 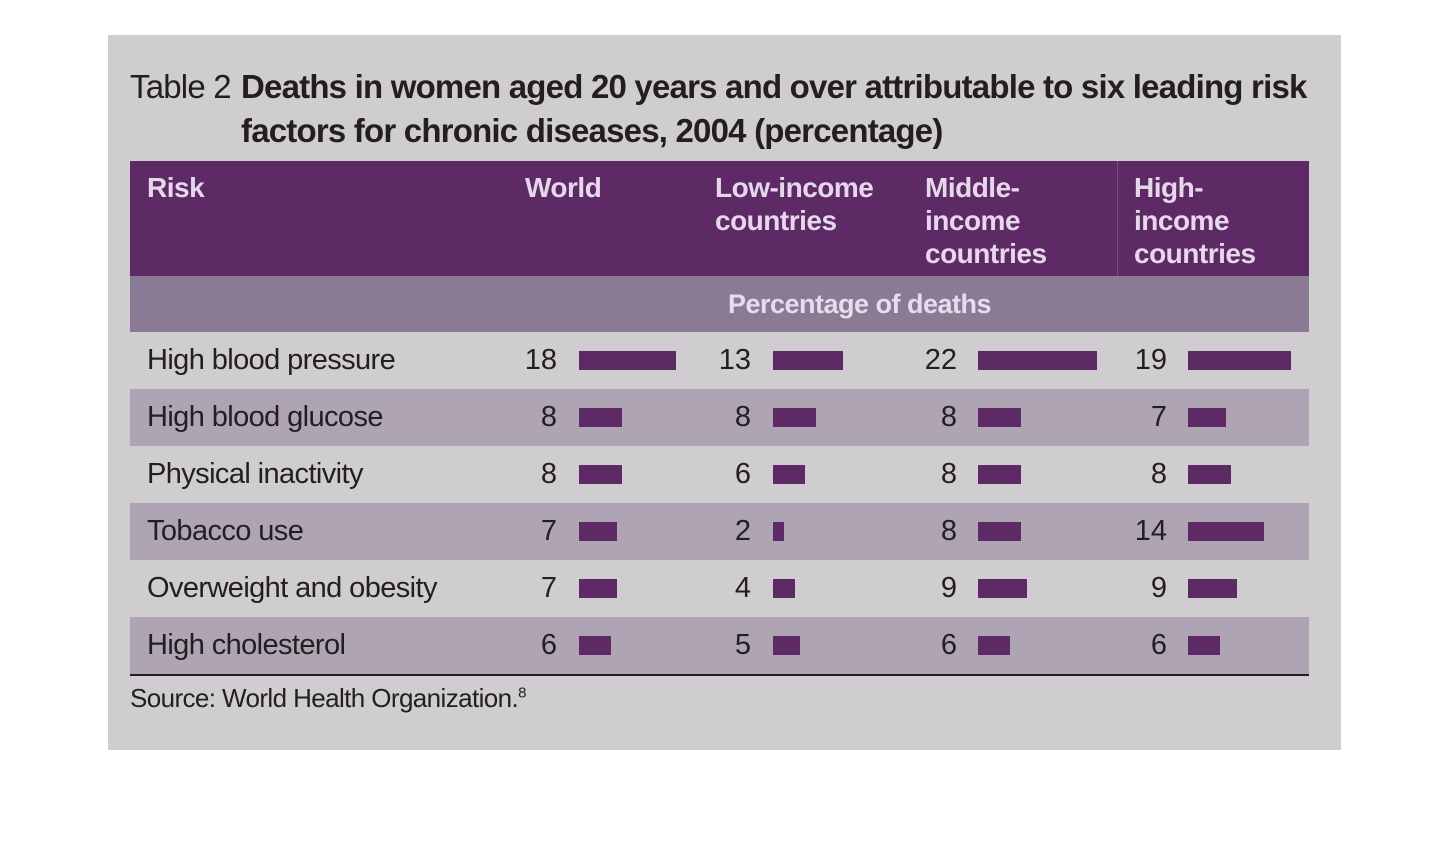 What do you see at coordinates (292, 588) in the screenshot?
I see `risk-label: Overweight and obesity` at bounding box center [292, 588].